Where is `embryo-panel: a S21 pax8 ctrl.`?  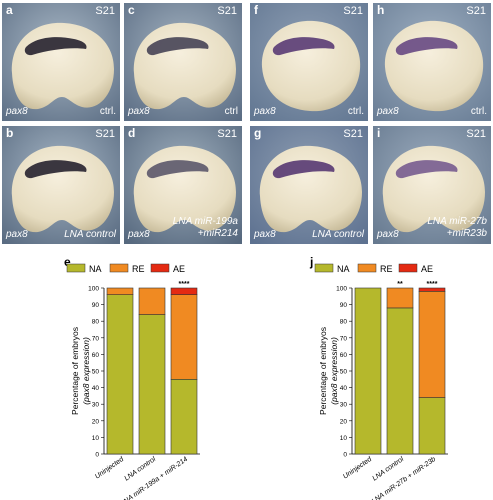
embryo-panel: a S21 pax8 ctrl. is located at coordinates (61, 62).